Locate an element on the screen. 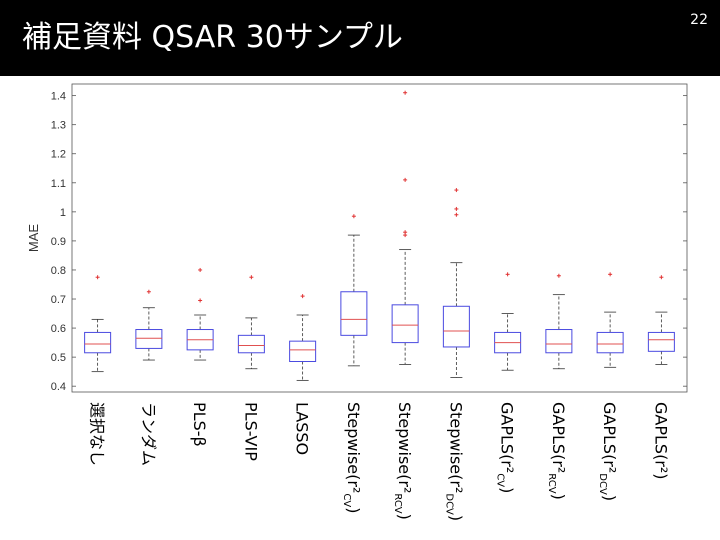 This screenshot has height=540, width=720. y-tick-label: 0.8 is located at coordinates (58, 271).